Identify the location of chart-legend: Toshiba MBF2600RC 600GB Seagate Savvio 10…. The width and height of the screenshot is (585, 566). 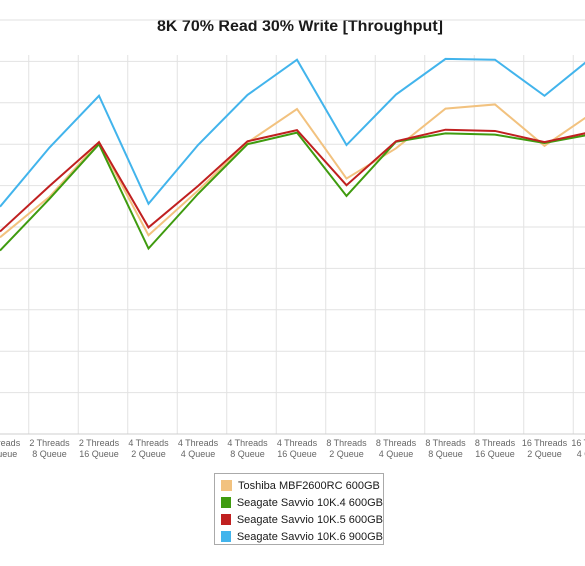
(299, 509).